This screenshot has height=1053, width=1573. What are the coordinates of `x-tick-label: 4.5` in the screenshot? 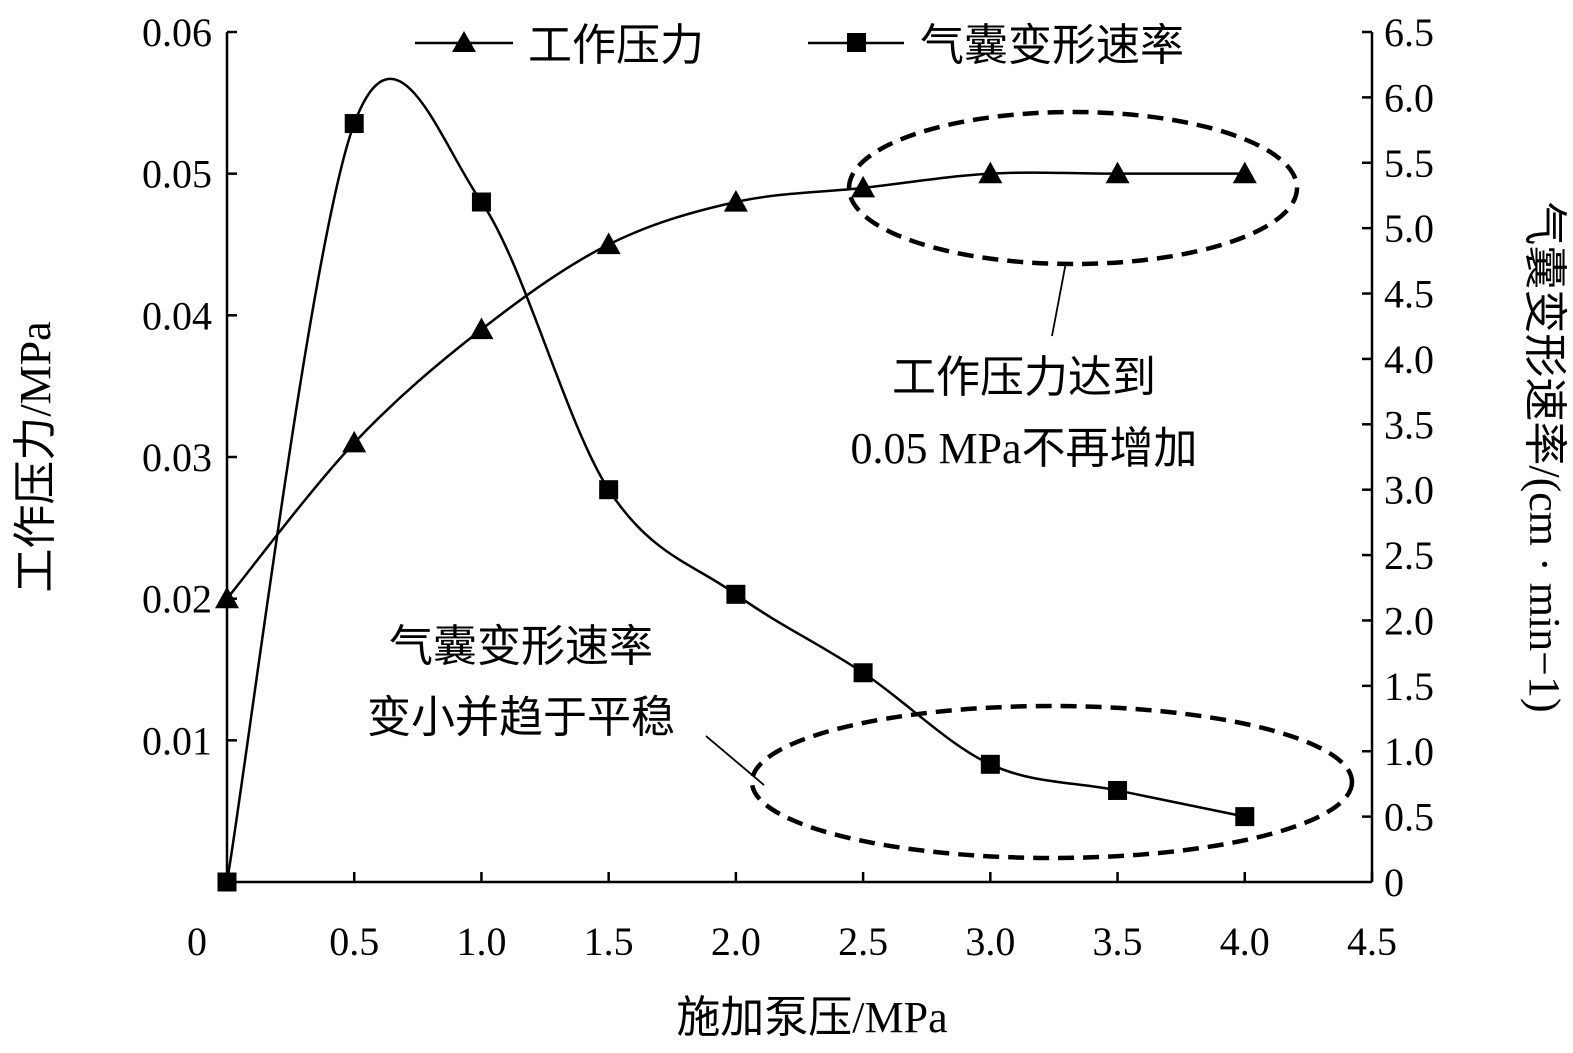 It's located at (1372, 941).